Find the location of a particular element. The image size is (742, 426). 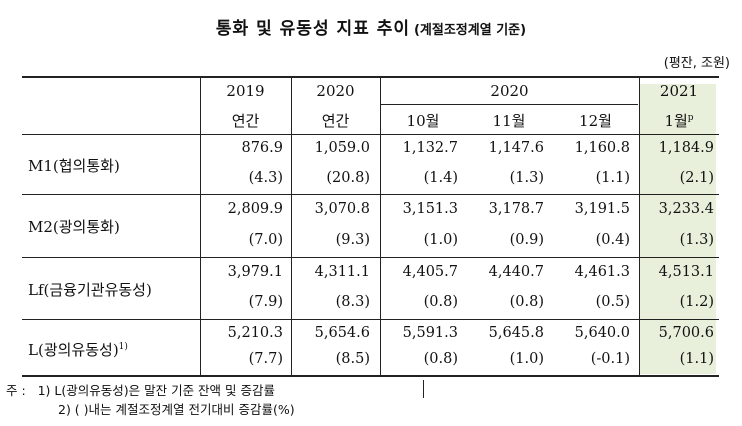

row-label-m1: M1(협의통화) is located at coordinates (74, 165).